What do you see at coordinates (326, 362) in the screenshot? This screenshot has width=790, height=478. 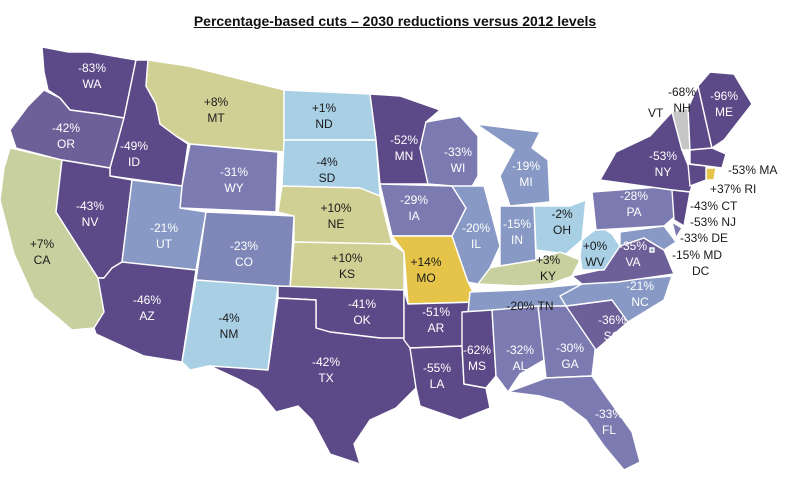 I see `state-value: -42%` at bounding box center [326, 362].